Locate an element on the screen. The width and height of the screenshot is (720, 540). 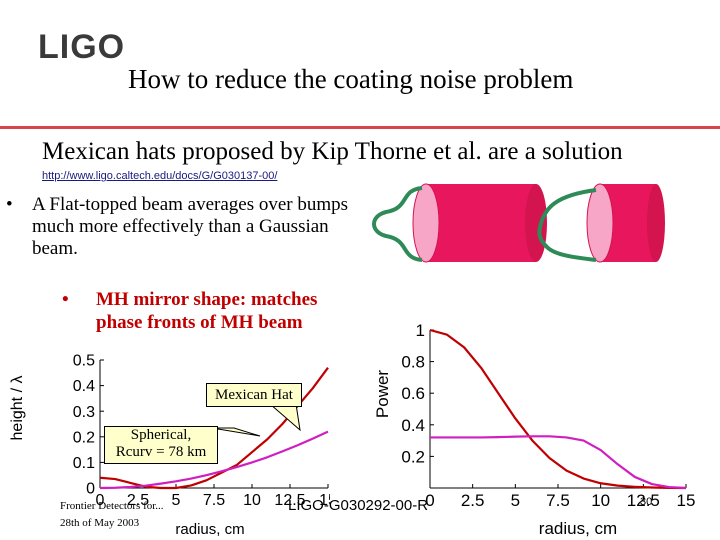
mirror-illustration is located at coordinates (518, 223).